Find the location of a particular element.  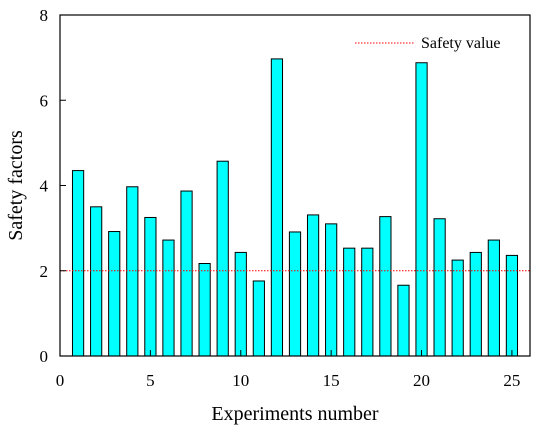

x-tick-label-20: 20 is located at coordinates (421, 380).